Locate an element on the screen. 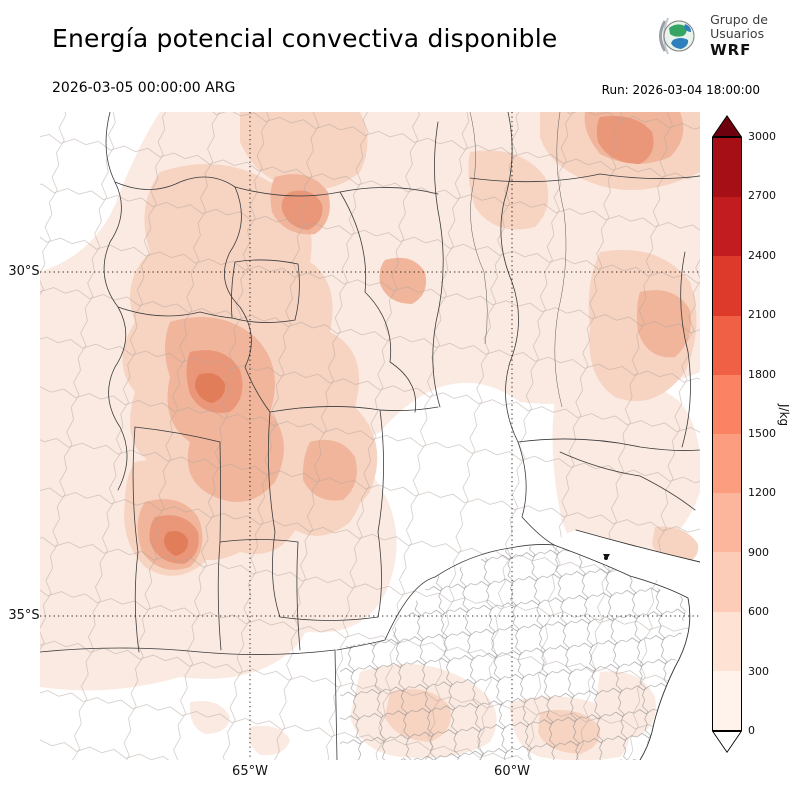 The image size is (800, 800). buenos-aires-departments is located at coordinates (514, 652).